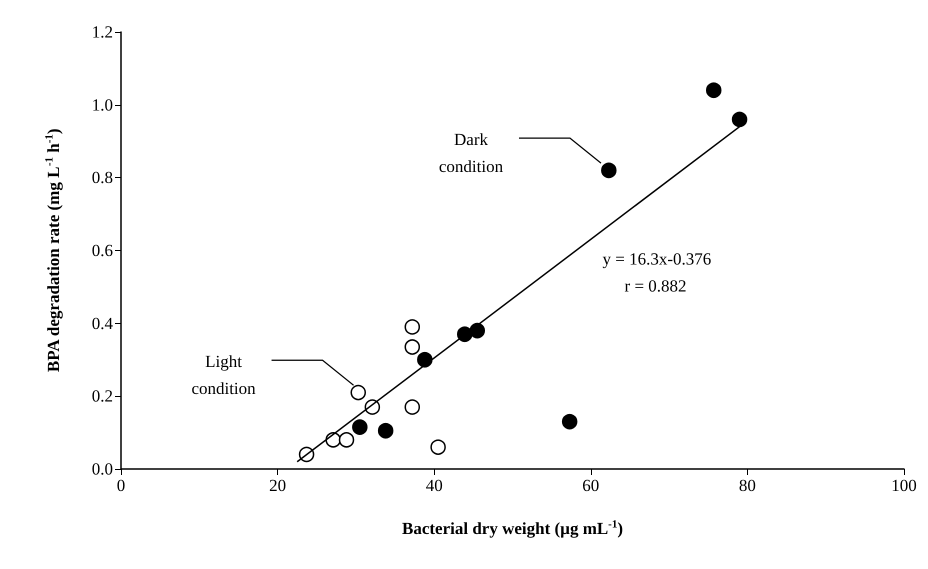 This screenshot has height=569, width=928. What do you see at coordinates (655, 286) in the screenshot?
I see `annotation: r = 0.882` at bounding box center [655, 286].